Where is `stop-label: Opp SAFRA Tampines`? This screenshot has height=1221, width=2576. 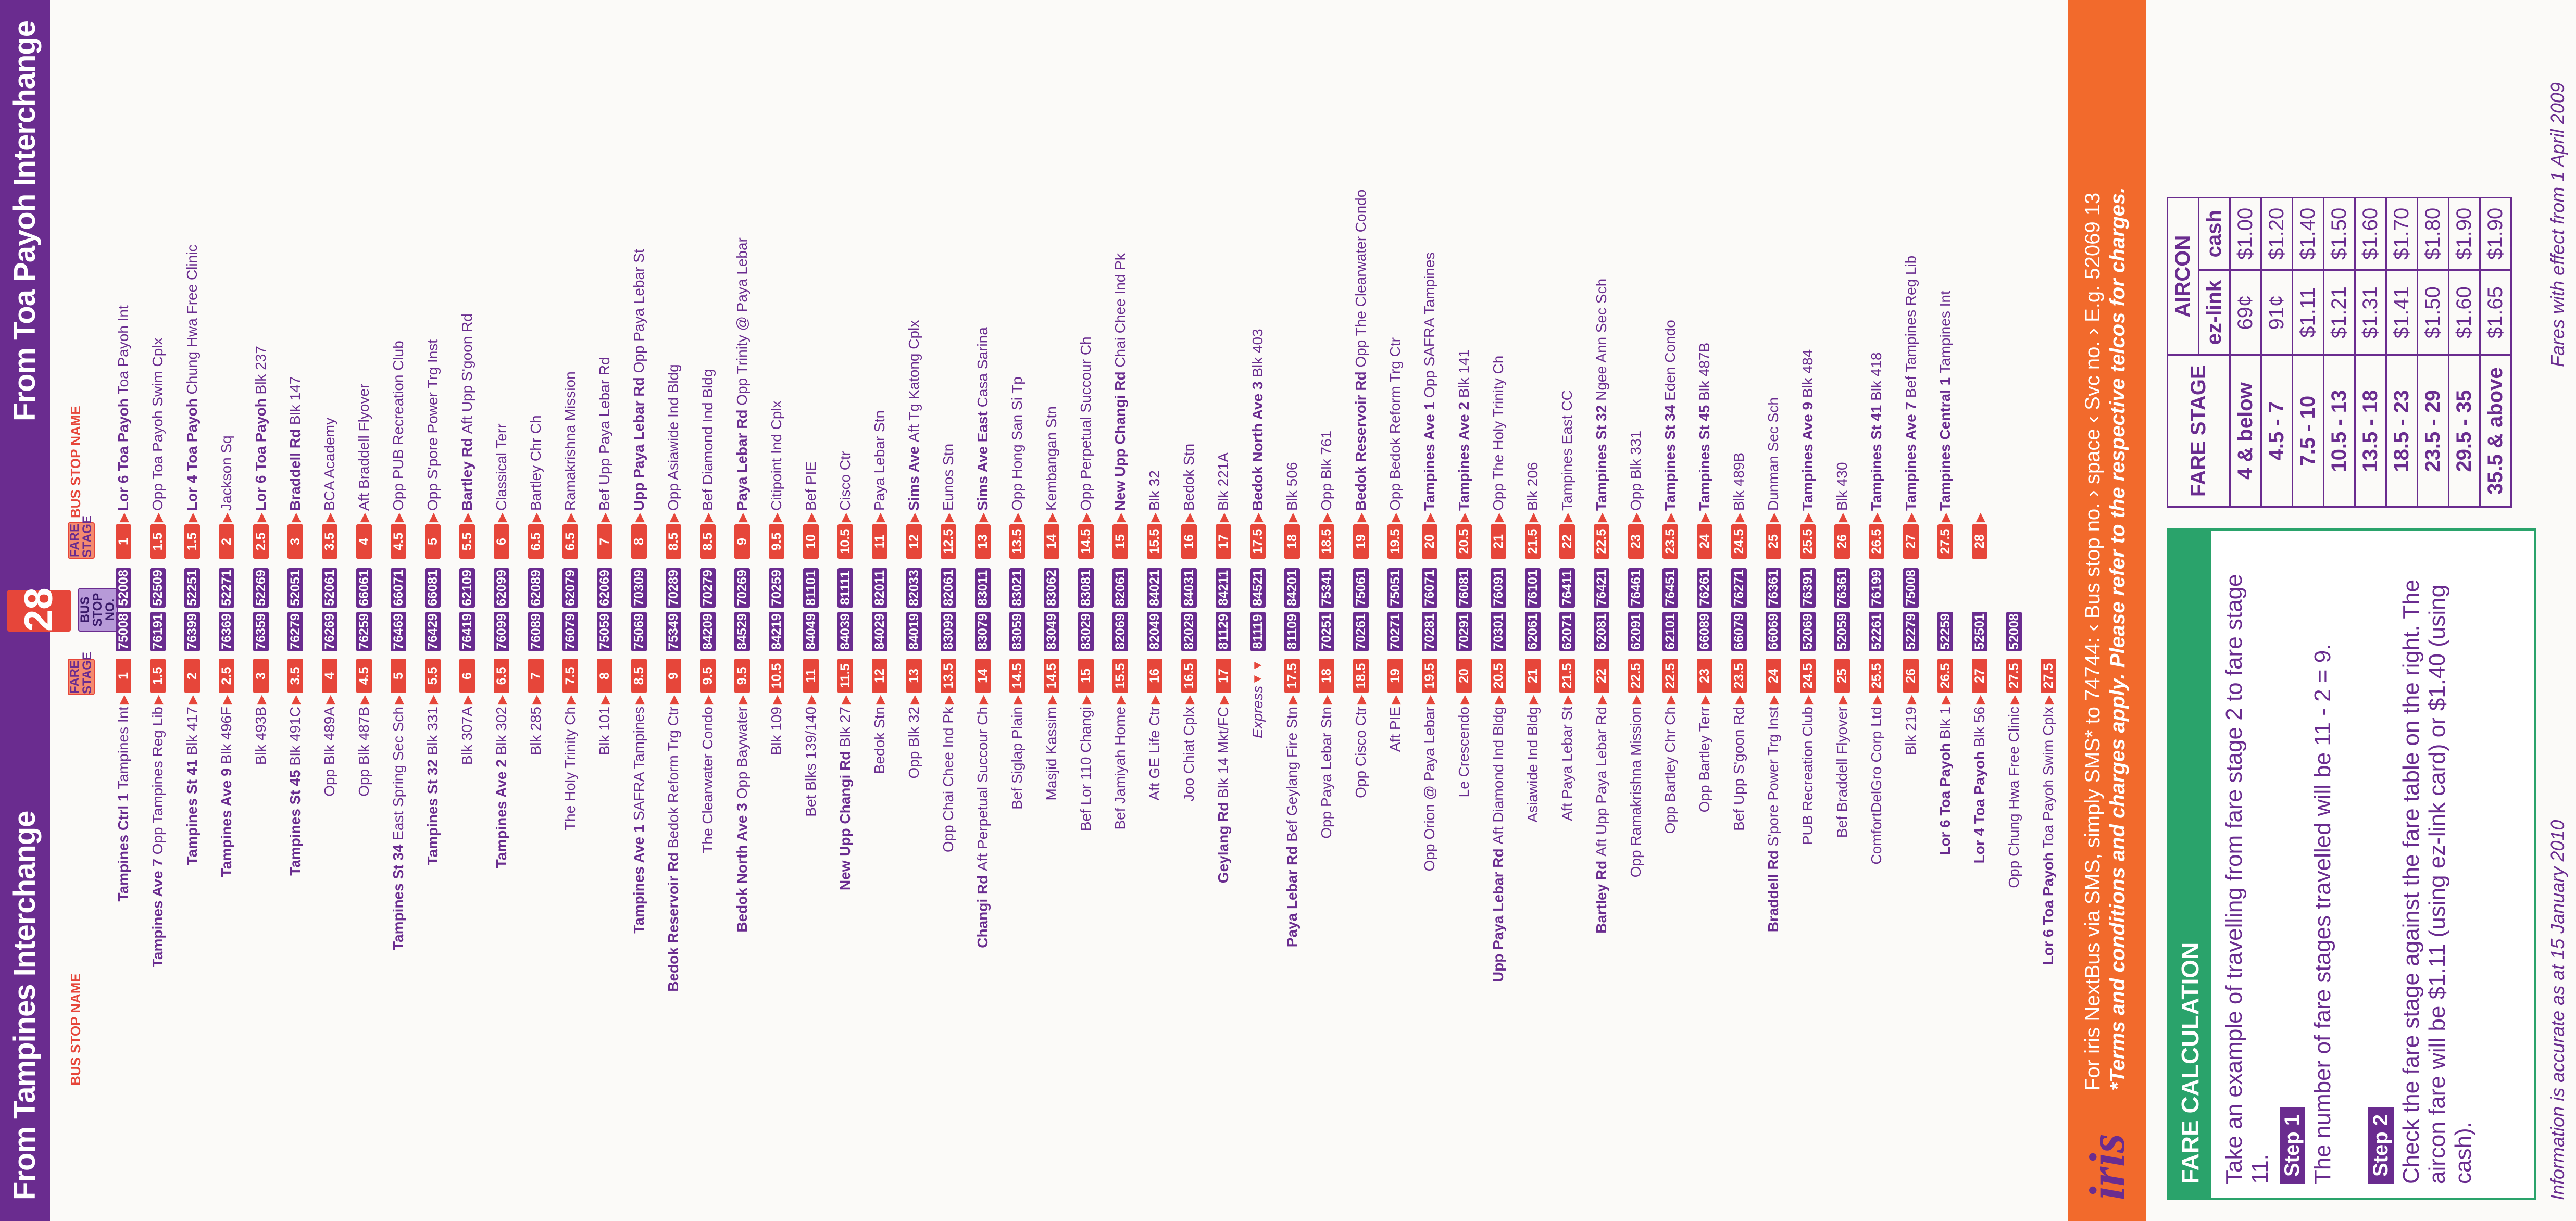 stop-label: Opp SAFRA Tampines is located at coordinates (1429, 325).